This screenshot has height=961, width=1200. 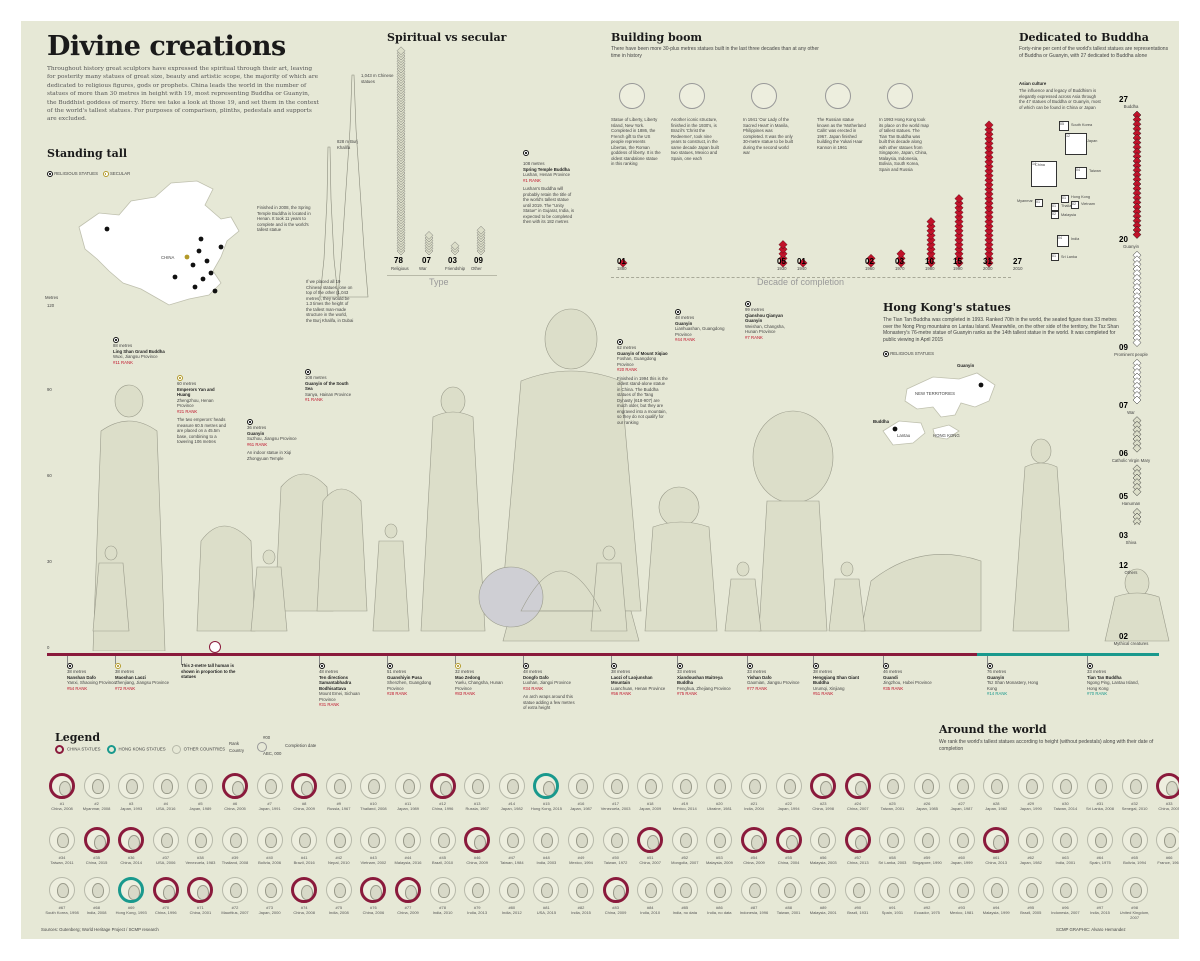 I want to click on rank-country: Japan, 1999, so click(x=961, y=862).